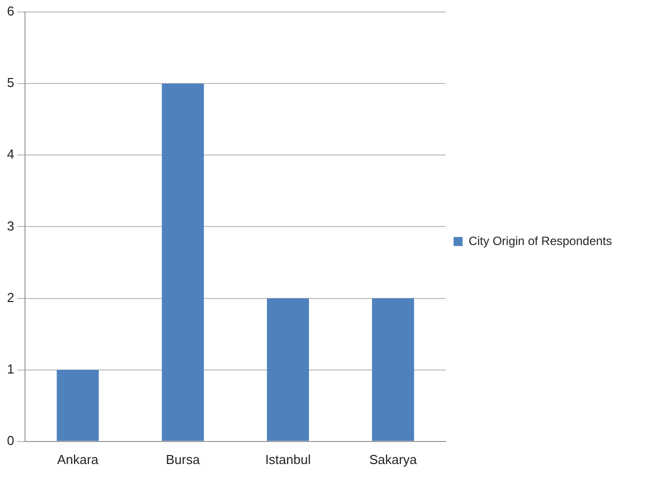 Image resolution: width=646 pixels, height=483 pixels. I want to click on y-tick-label: 5, so click(10, 82).